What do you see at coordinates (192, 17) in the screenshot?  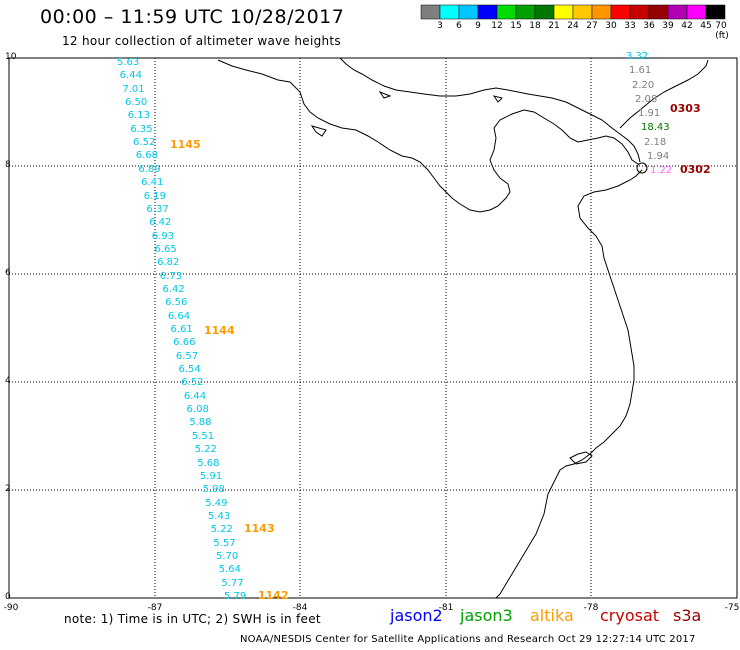 I see `page-title: 00:00 – 11:59 UTC 10/28/2017` at bounding box center [192, 17].